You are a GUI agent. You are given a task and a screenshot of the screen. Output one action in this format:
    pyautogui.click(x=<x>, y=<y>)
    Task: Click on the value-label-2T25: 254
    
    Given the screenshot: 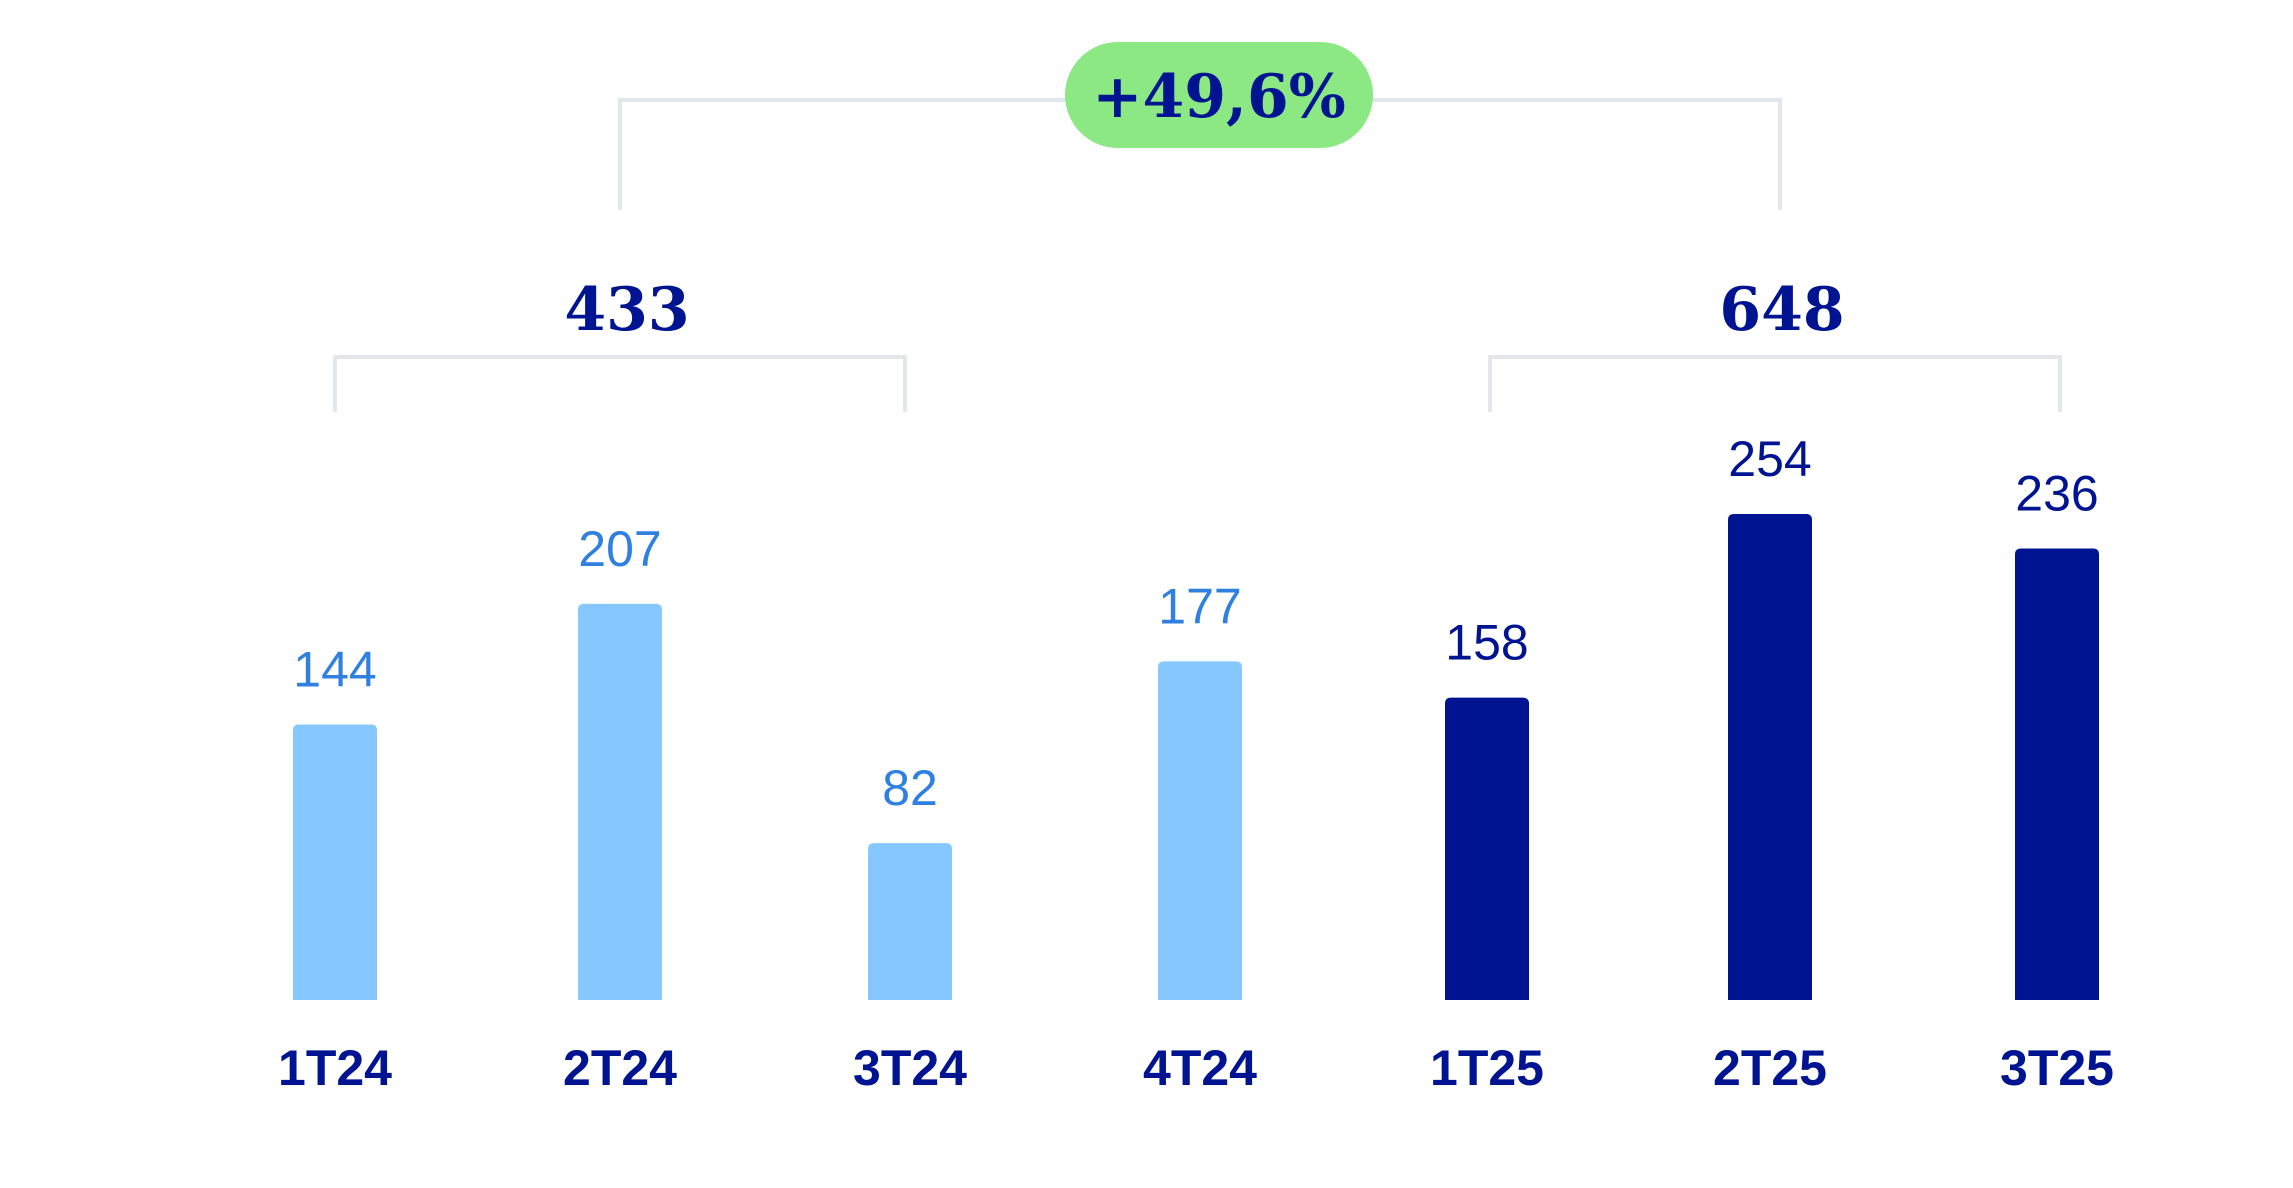 What is the action you would take?
    pyautogui.click(x=1769, y=459)
    